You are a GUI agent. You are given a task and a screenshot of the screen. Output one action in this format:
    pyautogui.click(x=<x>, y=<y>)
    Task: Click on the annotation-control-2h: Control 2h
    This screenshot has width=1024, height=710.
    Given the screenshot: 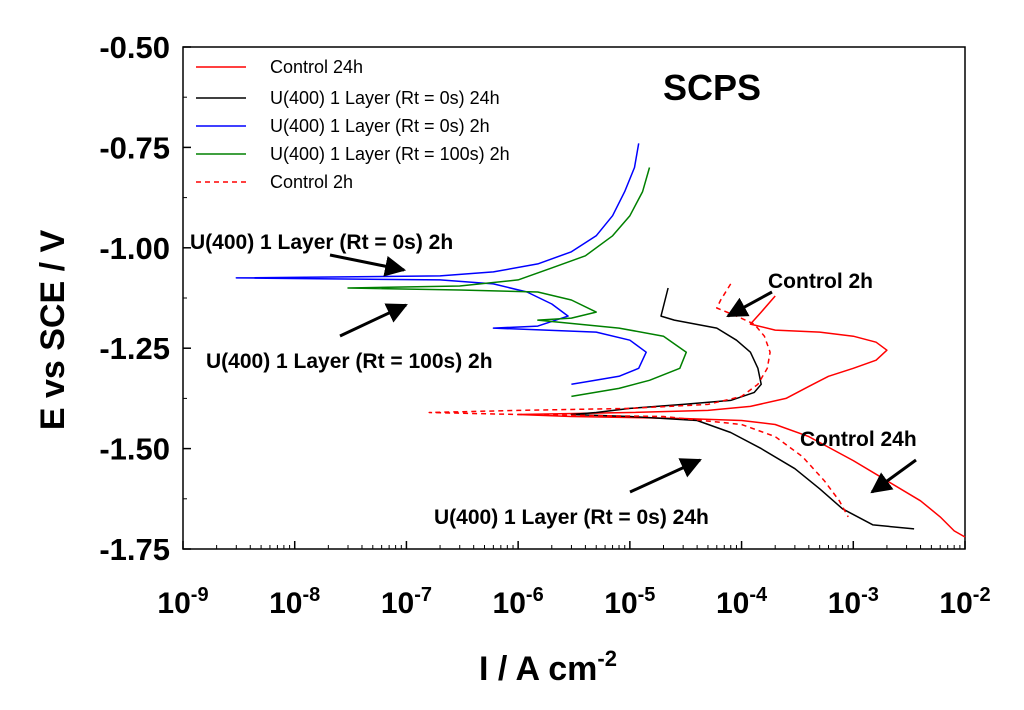 What is the action you would take?
    pyautogui.click(x=820, y=281)
    